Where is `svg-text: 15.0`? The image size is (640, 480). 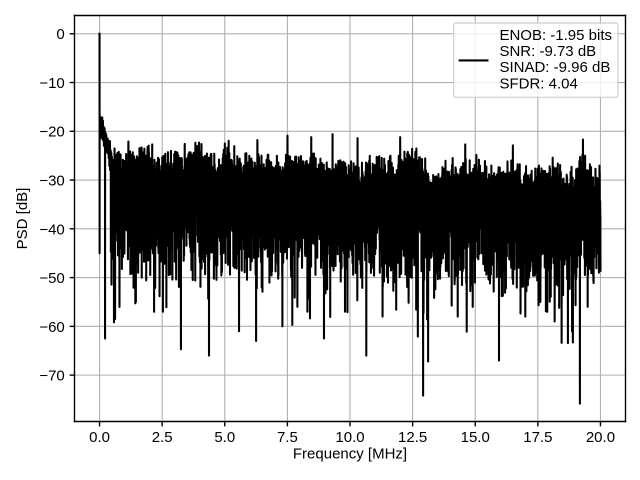
svg-text: 15.0 is located at coordinates (475, 437).